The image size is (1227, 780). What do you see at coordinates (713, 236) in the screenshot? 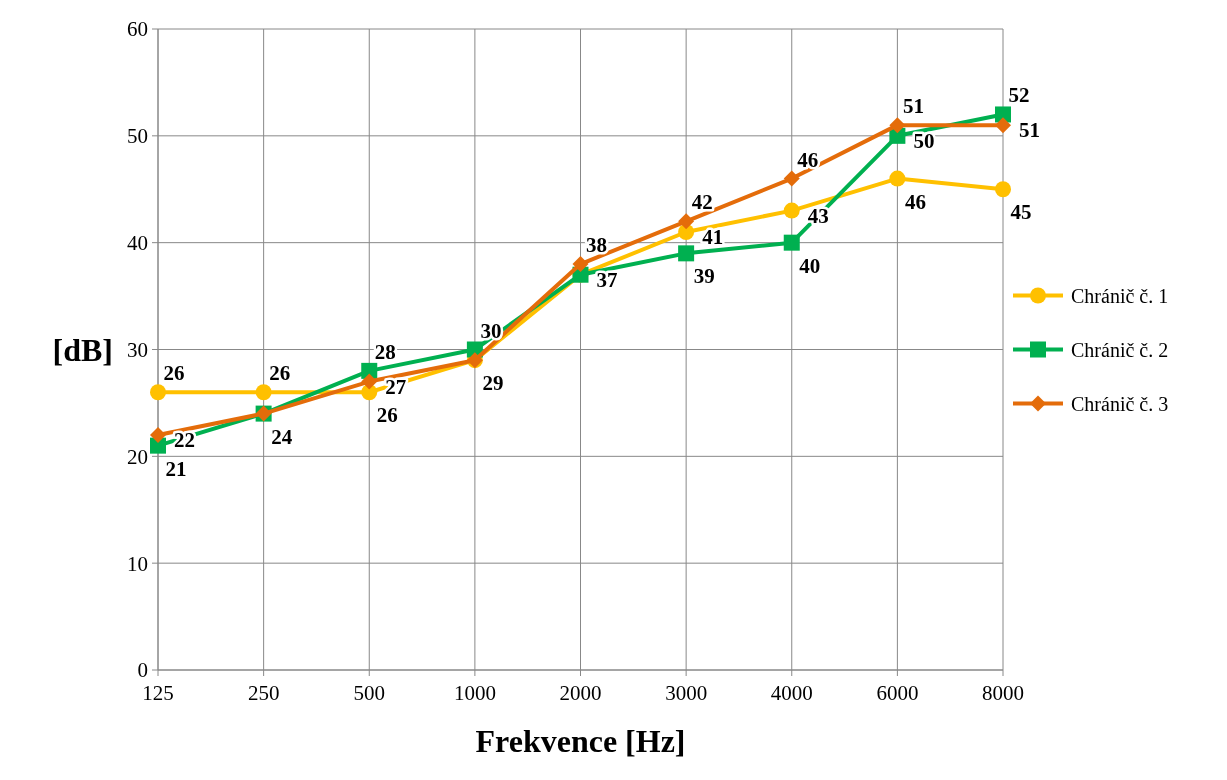
I see `data-label: 41` at bounding box center [713, 236].